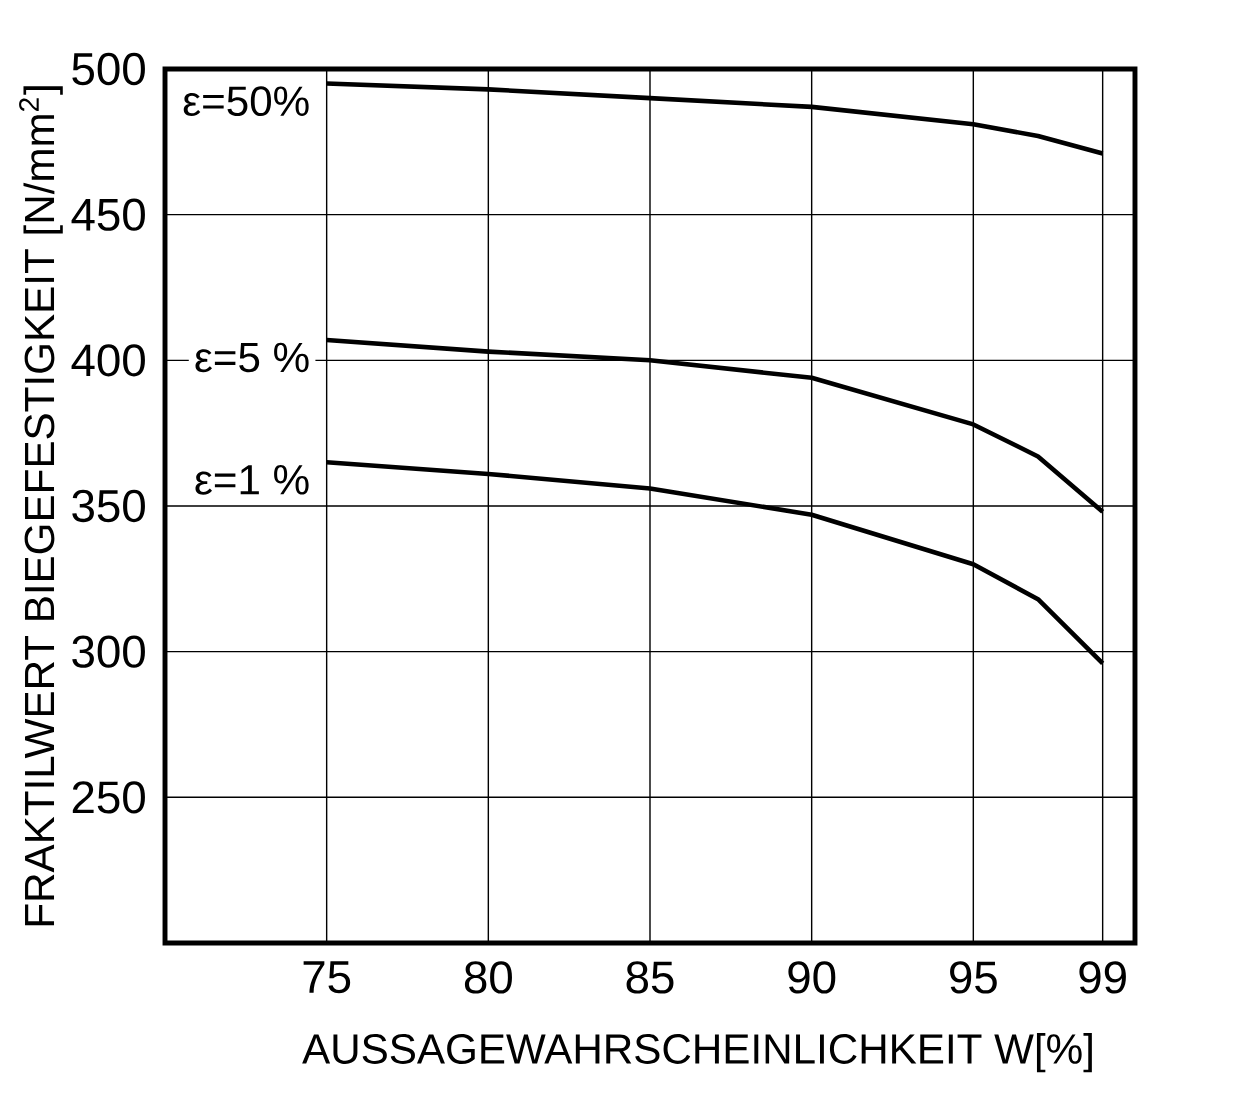 This screenshot has width=1234, height=1093. I want to click on x-axis-title: AUSSAGEWAHRSCHEINLICHKEIT W[%], so click(697, 1052).